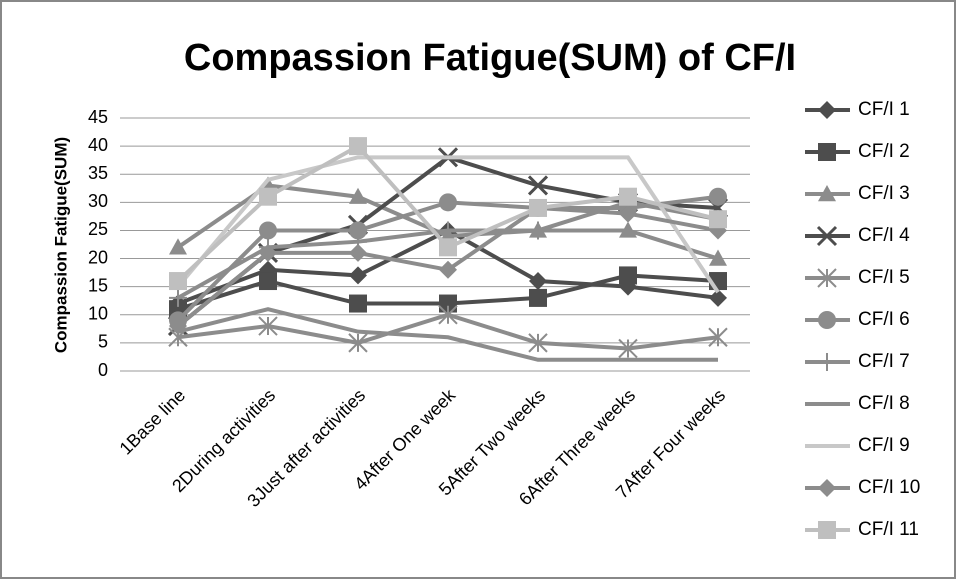 Image resolution: width=956 pixels, height=579 pixels. What do you see at coordinates (103, 342) in the screenshot?
I see `y-tick-label: 5` at bounding box center [103, 342].